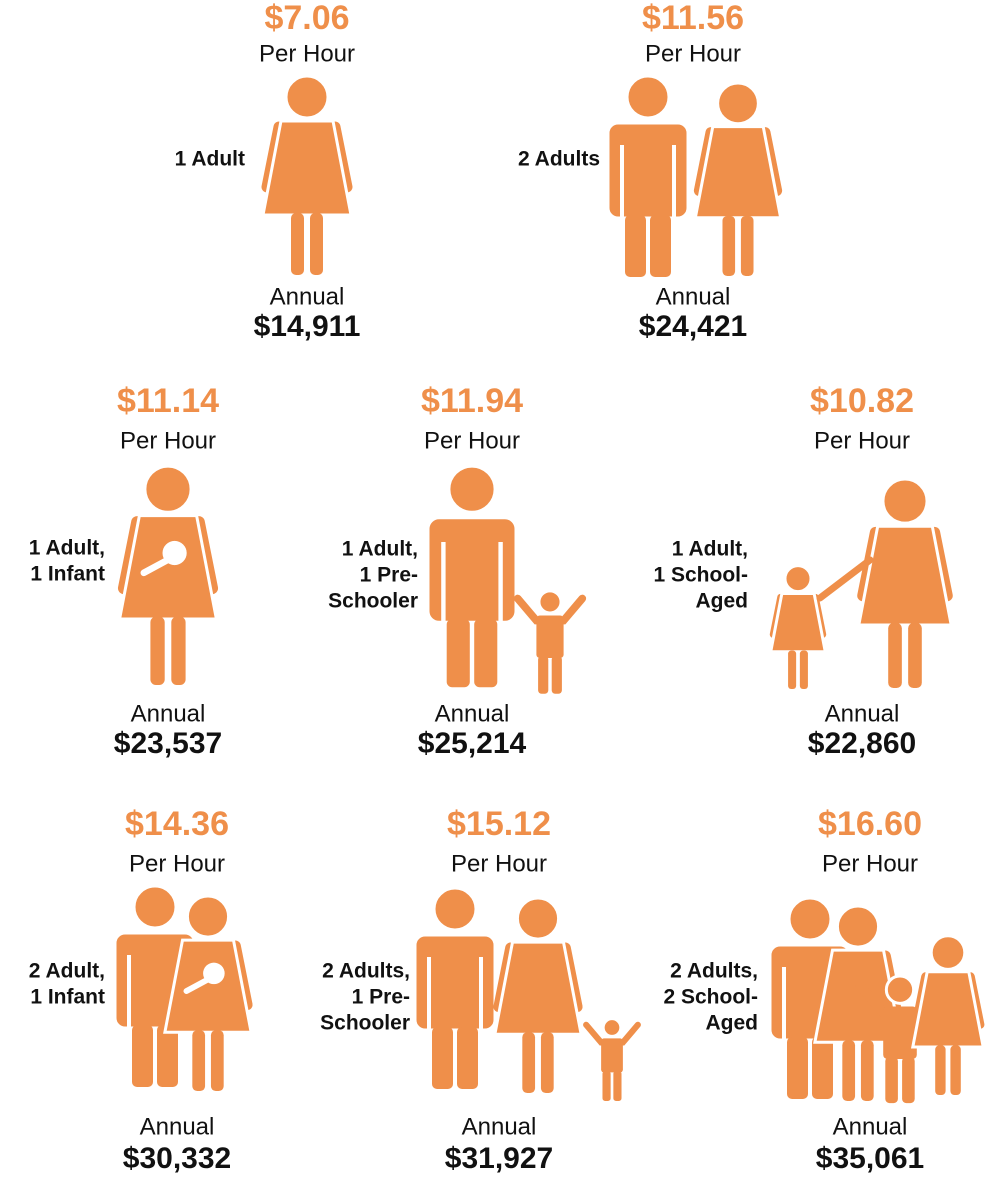 The height and width of the screenshot is (1182, 995). I want to click on annual-wage: $30,332, so click(177, 1158).